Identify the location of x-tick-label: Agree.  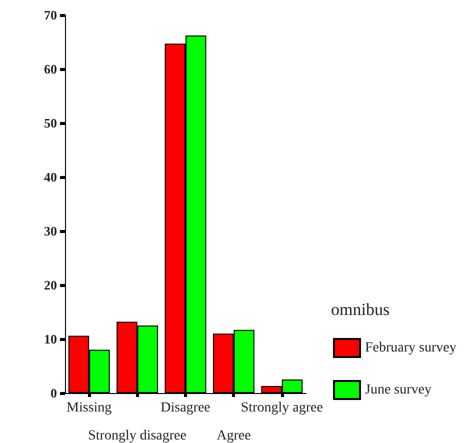
(233, 435).